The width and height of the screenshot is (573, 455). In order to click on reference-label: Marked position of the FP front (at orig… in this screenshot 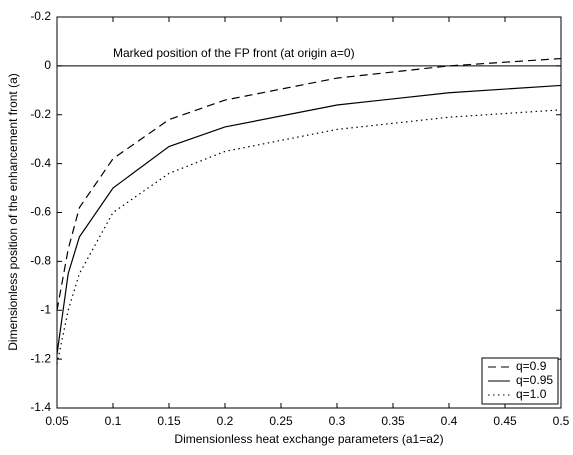, I will do `click(234, 53)`.